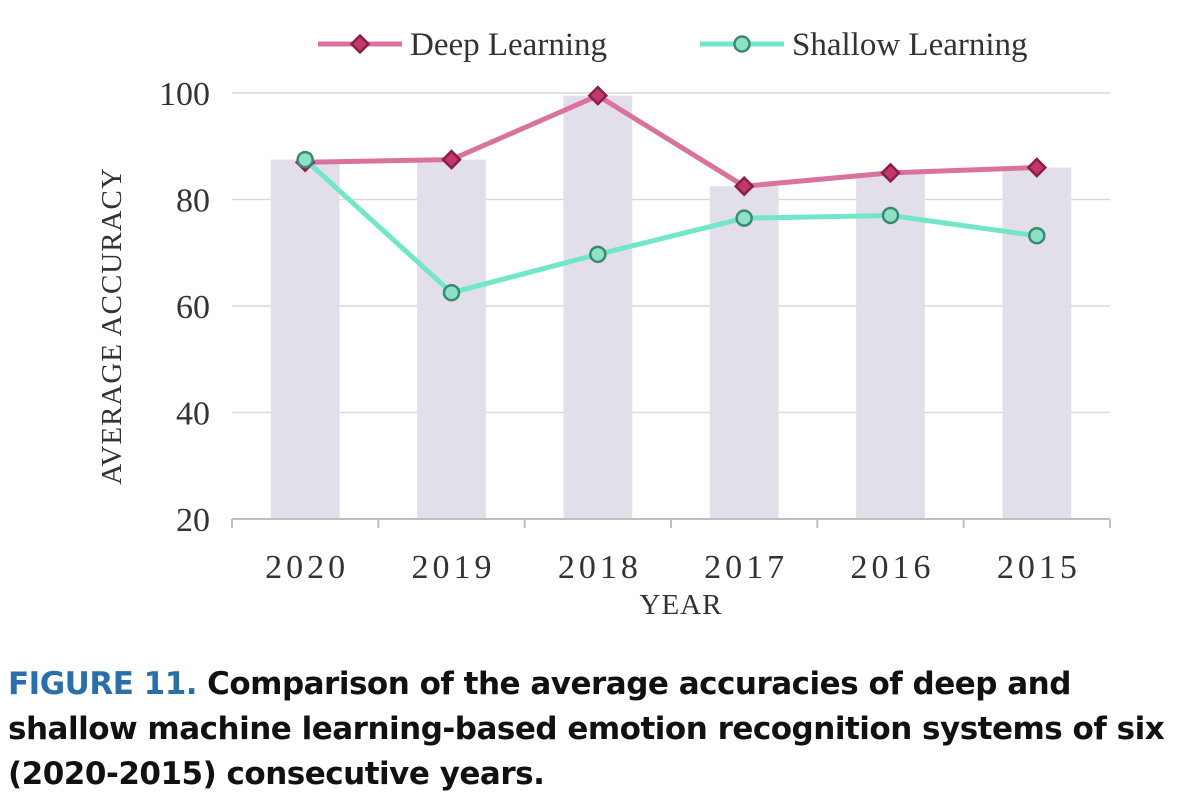 The image size is (1196, 806). What do you see at coordinates (671, 141) in the screenshot?
I see `series-line-deep-learning` at bounding box center [671, 141].